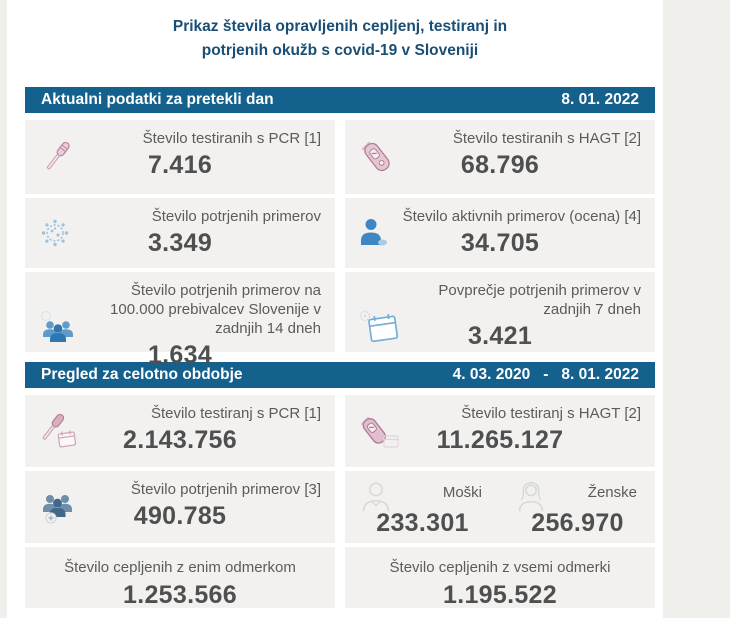  What do you see at coordinates (59, 431) in the screenshot?
I see `pcr-swab-calendar-icon` at bounding box center [59, 431].